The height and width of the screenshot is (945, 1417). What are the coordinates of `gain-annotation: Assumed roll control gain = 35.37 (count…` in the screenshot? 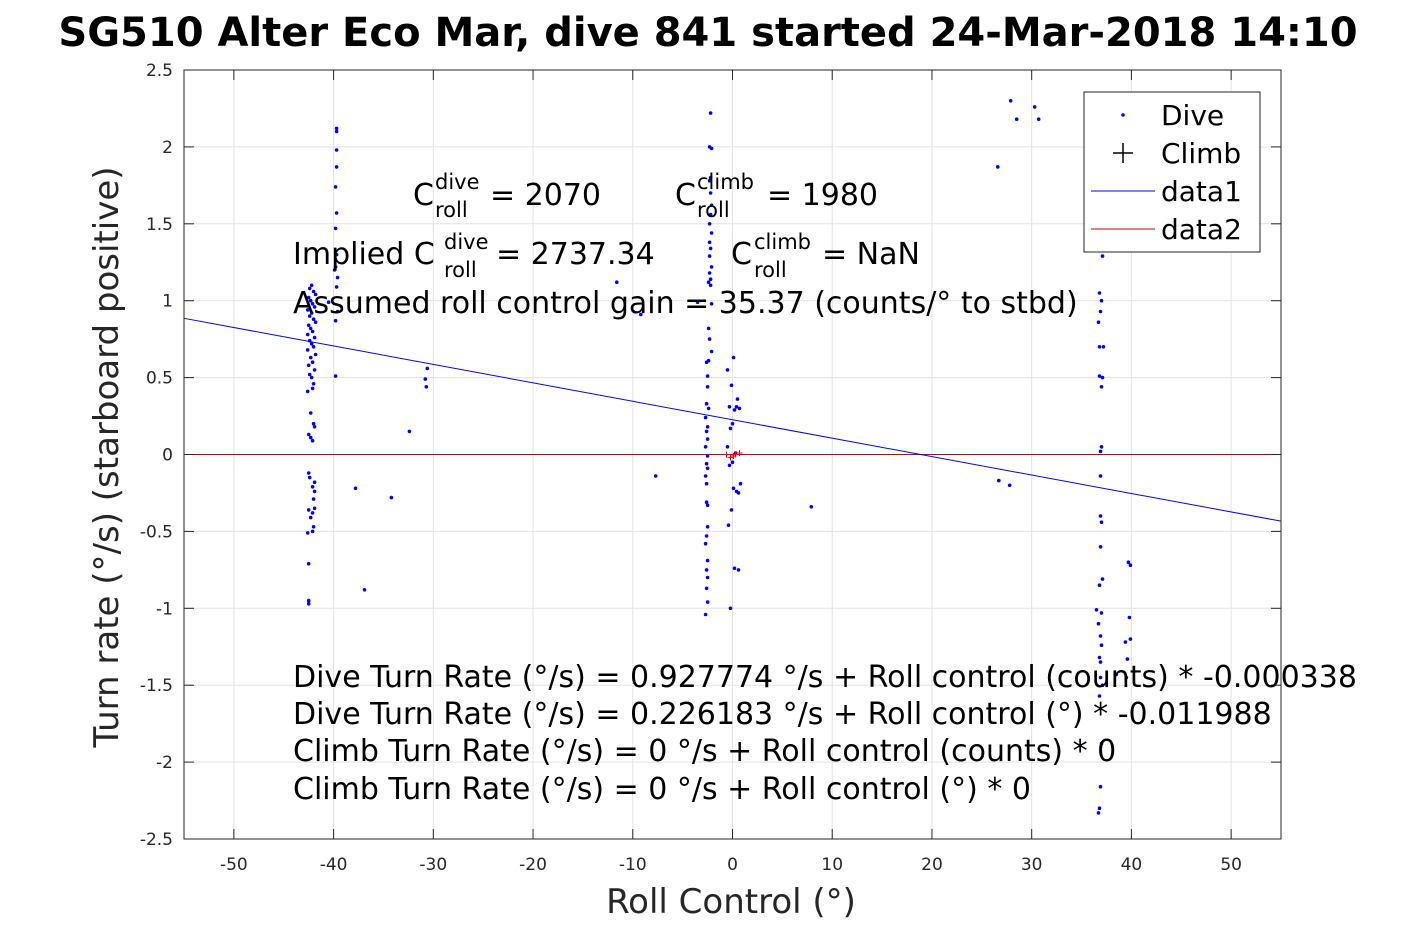 It's located at (685, 303).